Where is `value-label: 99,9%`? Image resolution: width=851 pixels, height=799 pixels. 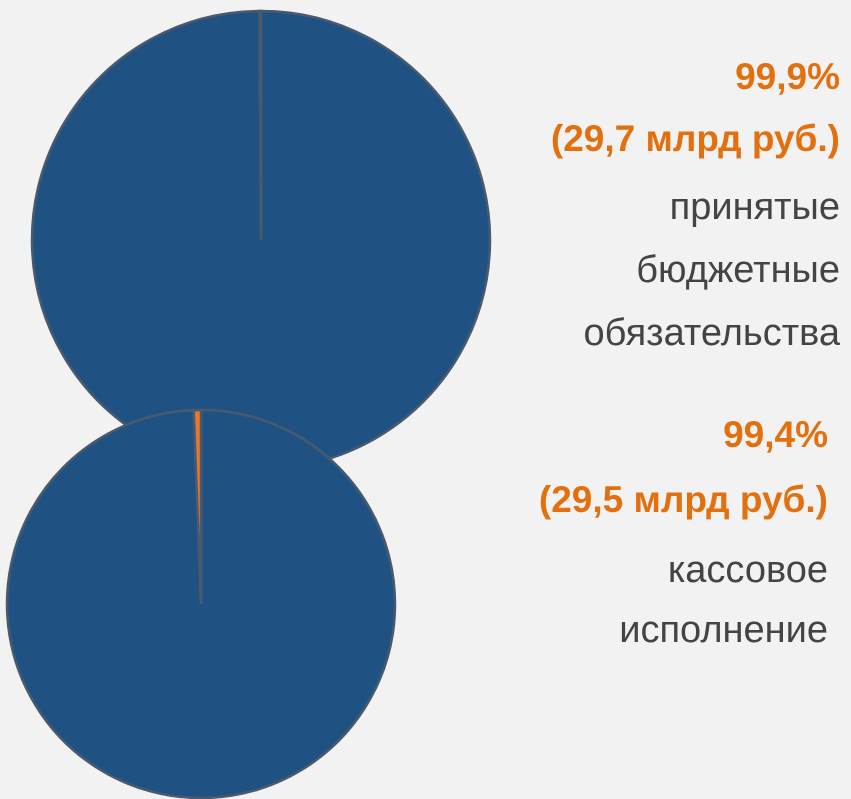 value-label: 99,9% is located at coordinates (787, 76).